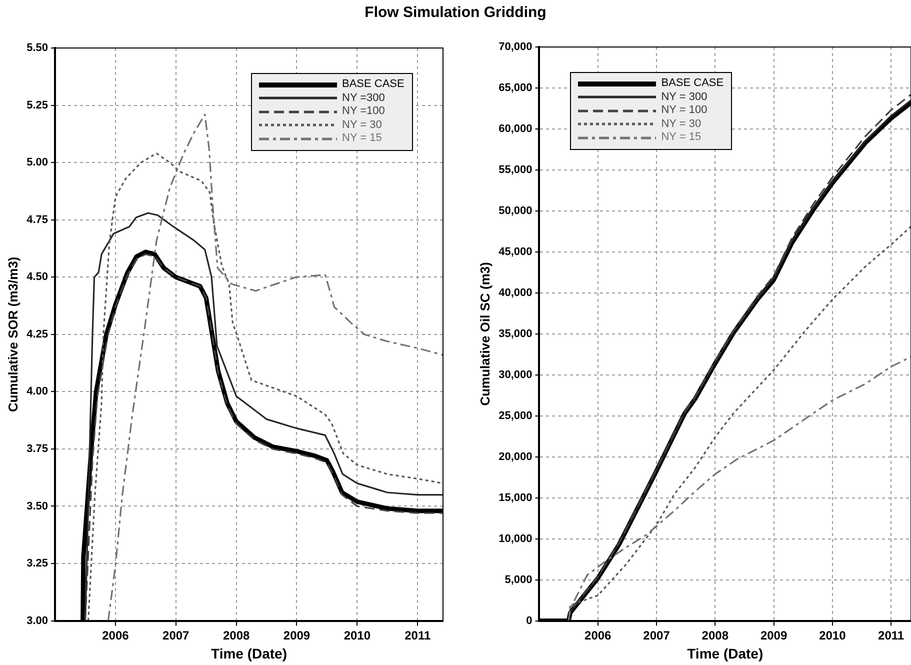 This screenshot has height=665, width=911. Describe the element at coordinates (456, 12) in the screenshot. I see `chart-title: Flow Simulation Gridding` at that location.